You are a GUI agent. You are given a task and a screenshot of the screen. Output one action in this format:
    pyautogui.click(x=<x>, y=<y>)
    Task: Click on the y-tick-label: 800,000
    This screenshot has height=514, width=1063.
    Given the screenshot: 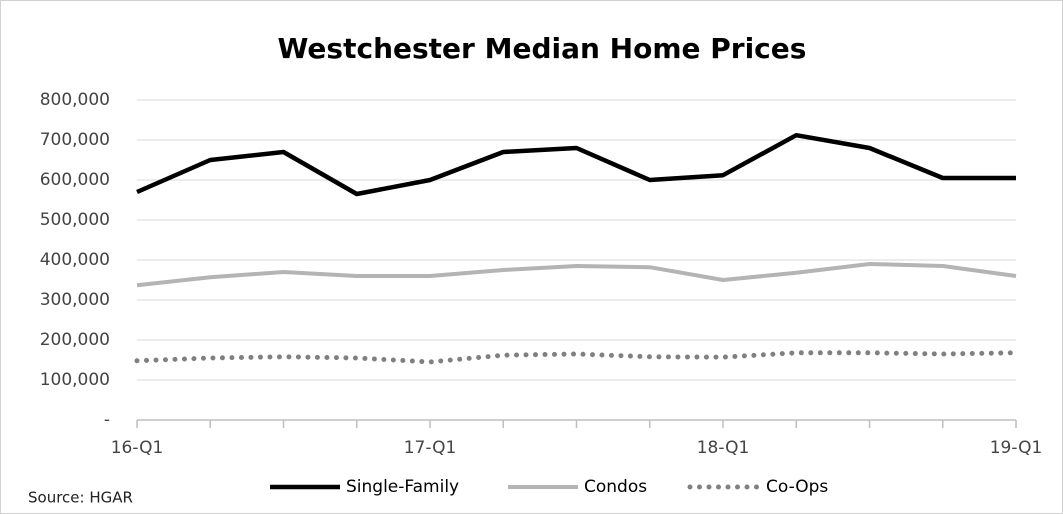 What is the action you would take?
    pyautogui.click(x=75, y=100)
    